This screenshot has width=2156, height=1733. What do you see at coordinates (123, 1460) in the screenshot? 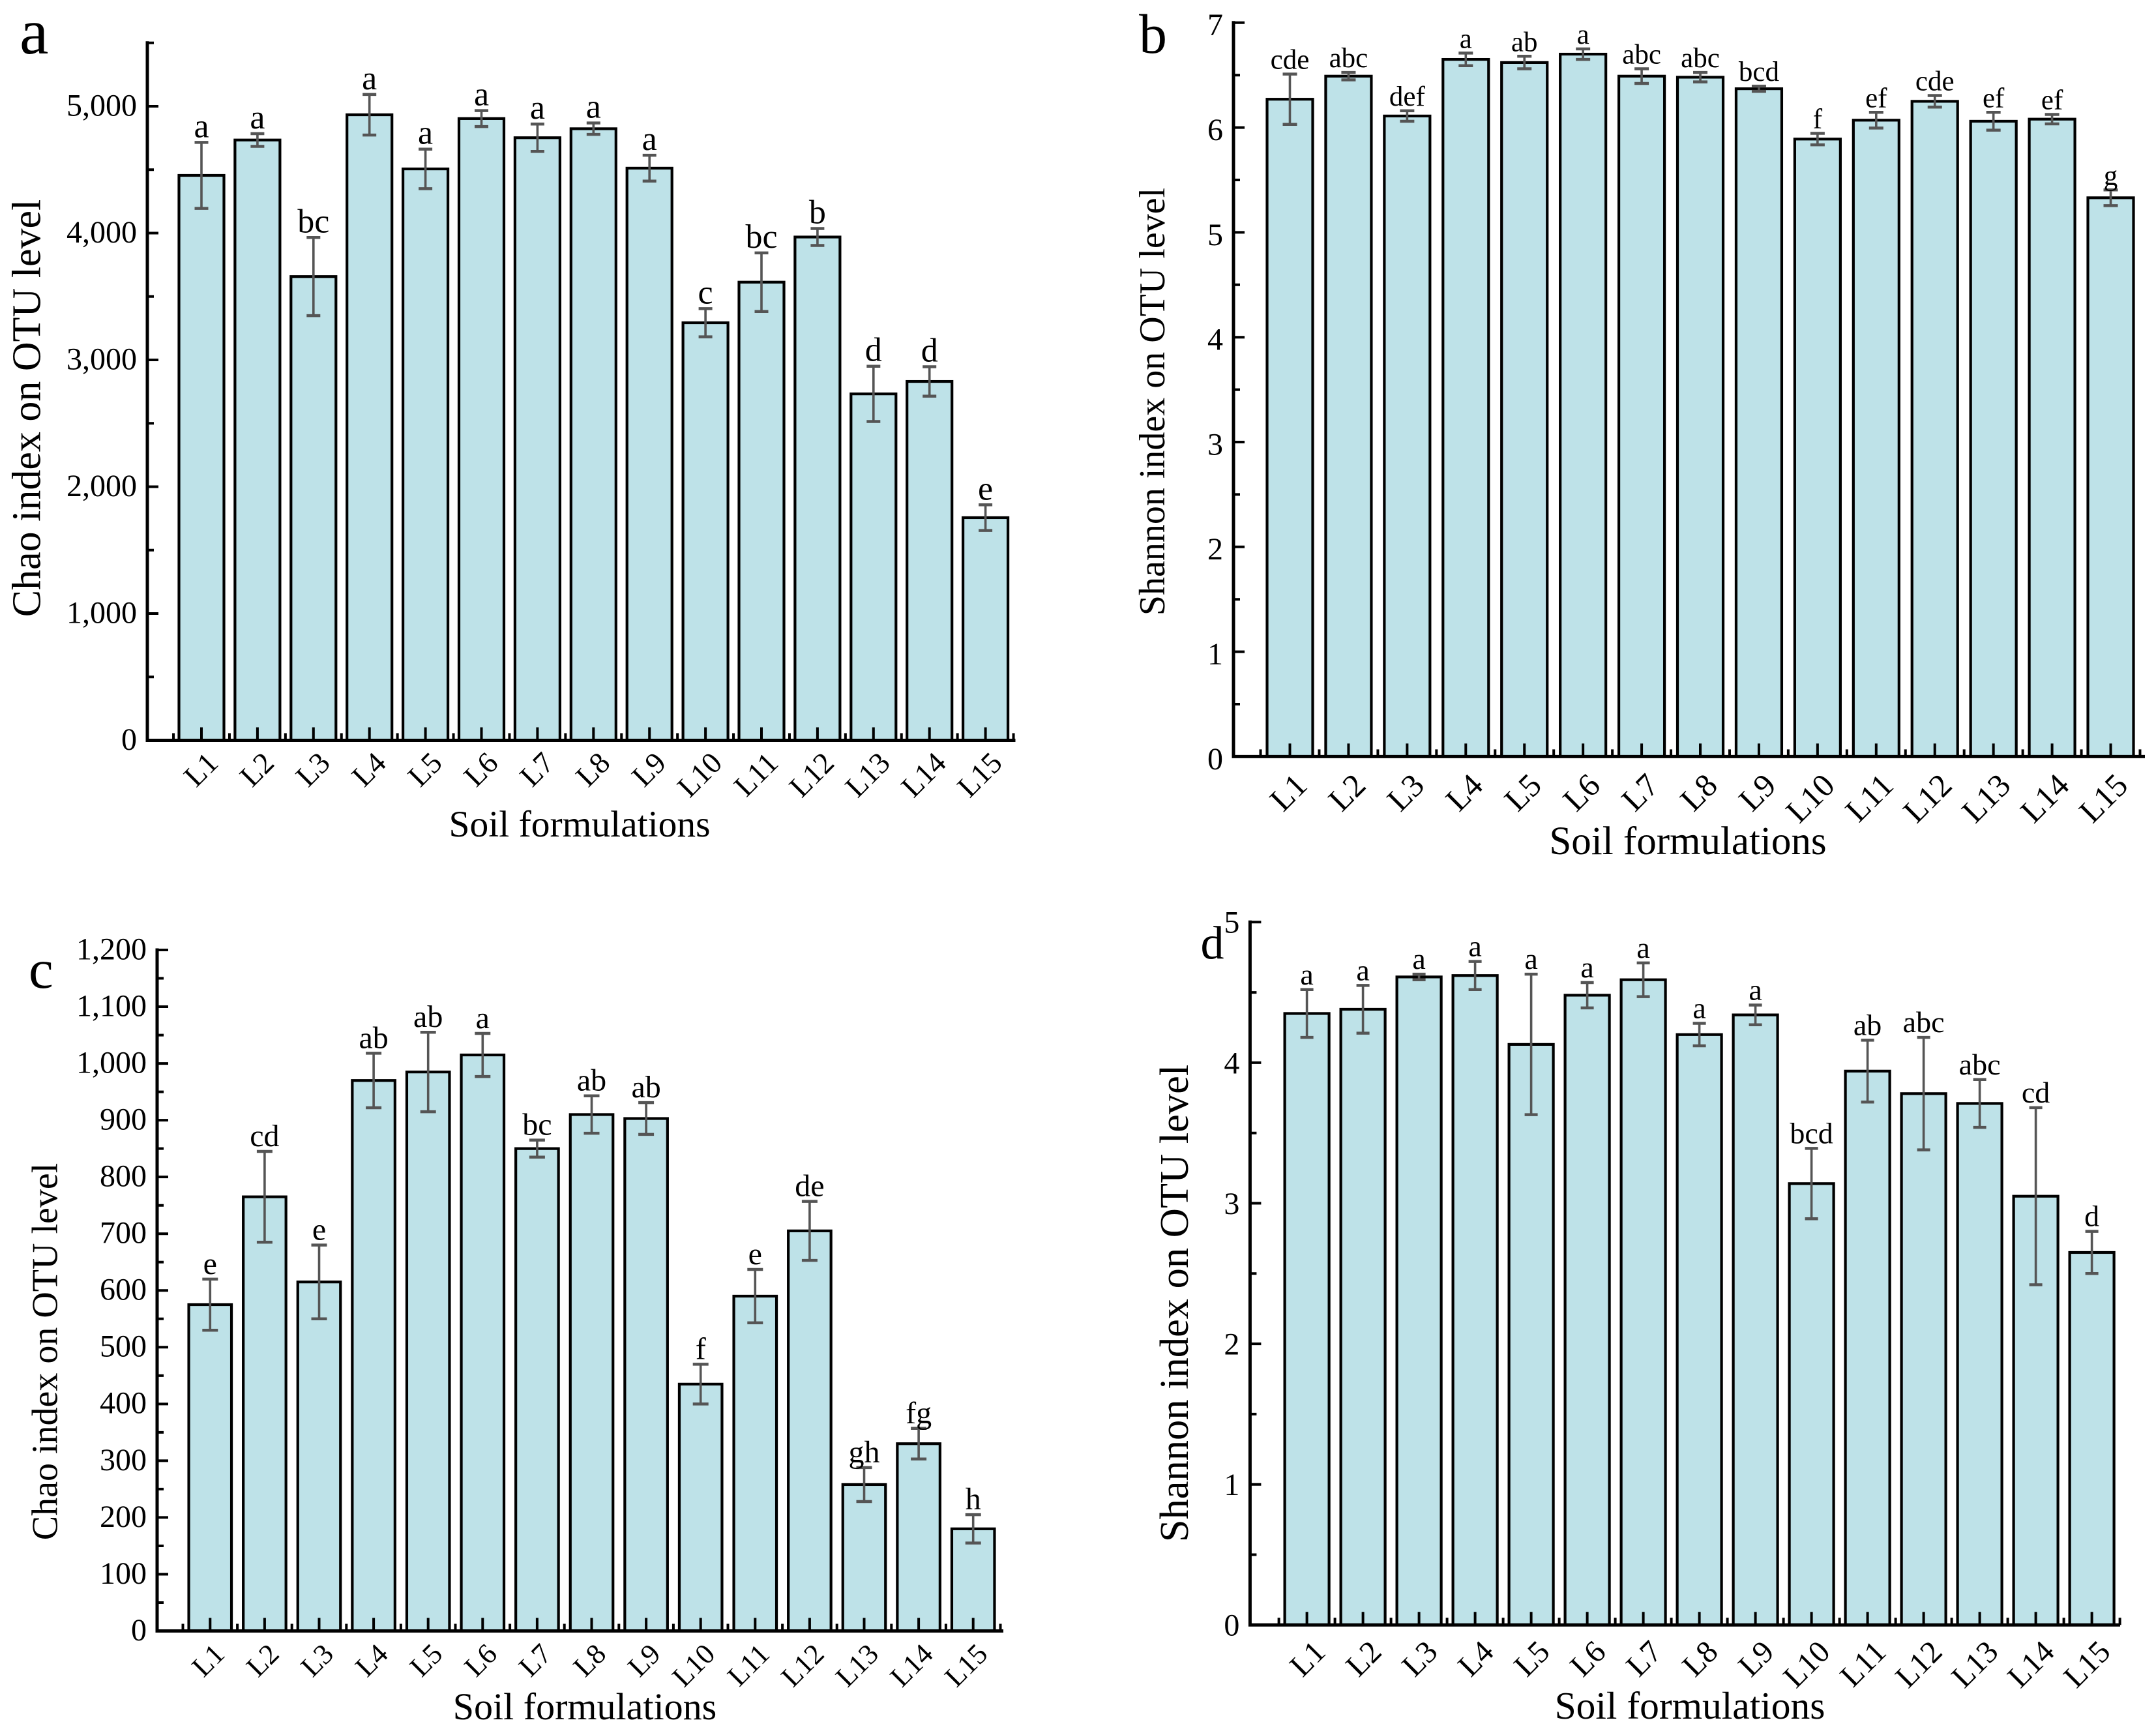
I see `svg-text: 300` at bounding box center [123, 1460].